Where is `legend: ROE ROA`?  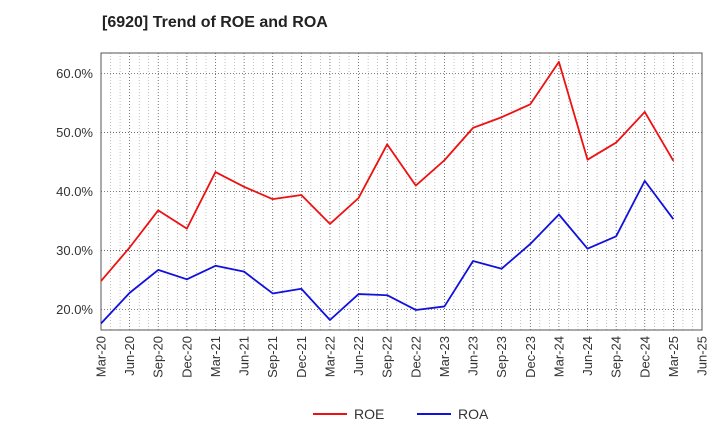
legend: ROE ROA is located at coordinates (401, 414).